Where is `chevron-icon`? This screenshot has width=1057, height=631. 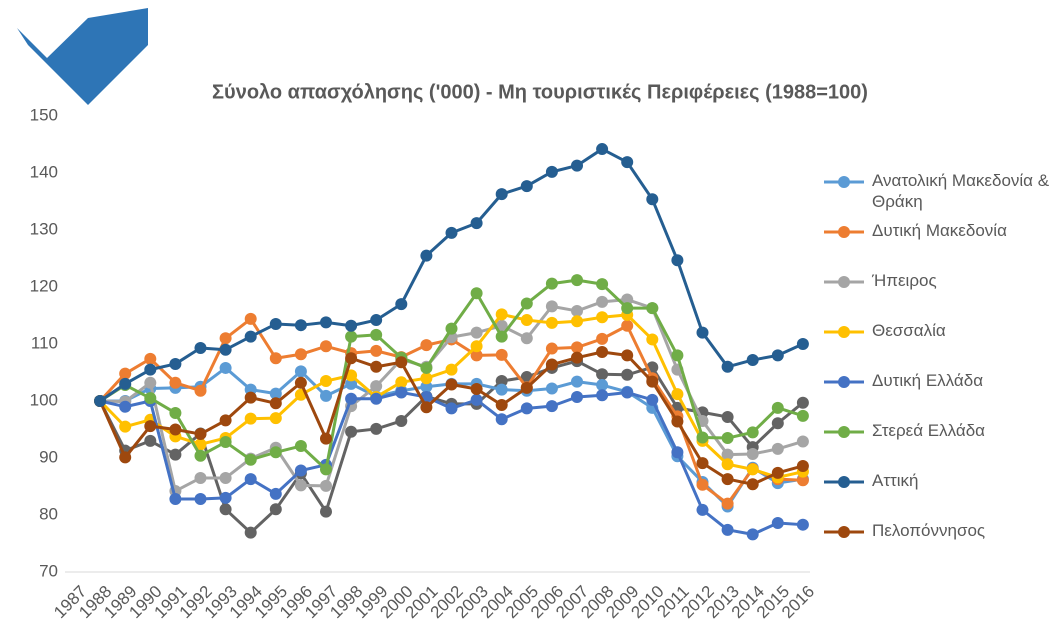
chevron-icon is located at coordinates (82, 56).